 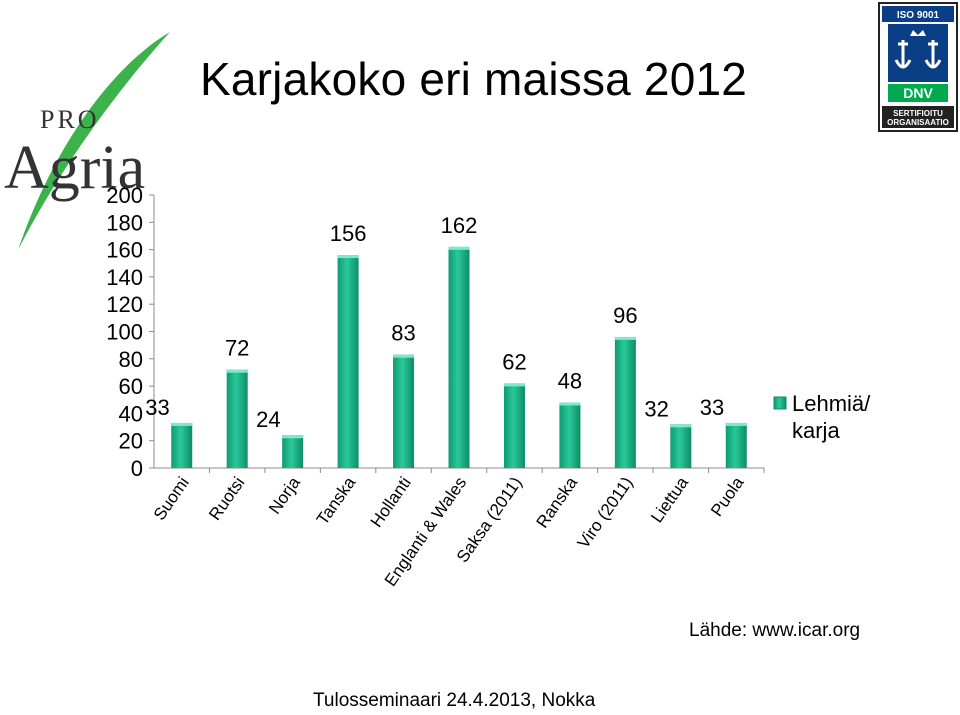 What do you see at coordinates (625, 315) in the screenshot?
I see `data-label: 96` at bounding box center [625, 315].